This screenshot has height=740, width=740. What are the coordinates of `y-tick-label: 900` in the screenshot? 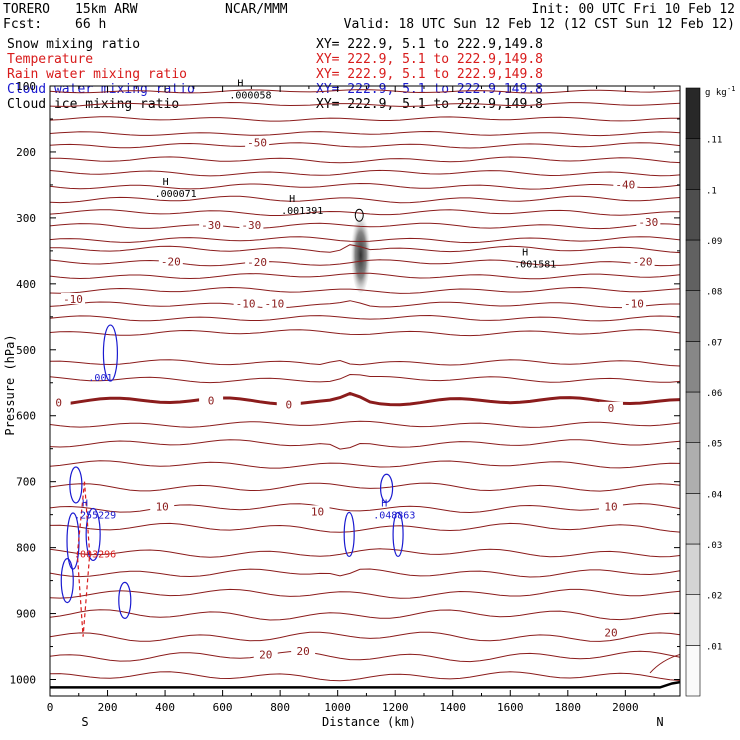 It's located at (26, 614).